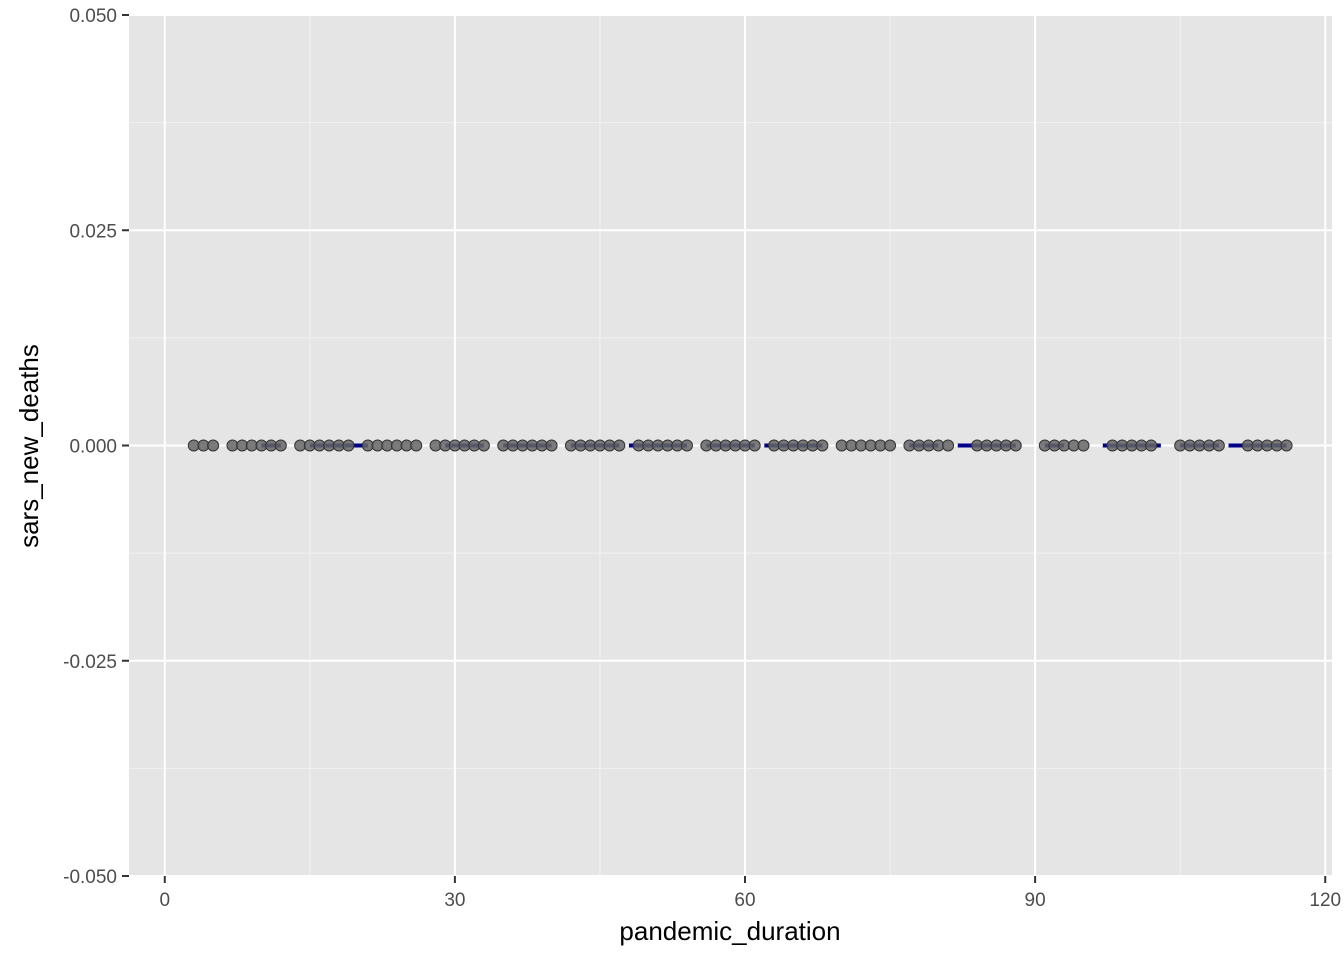 The width and height of the screenshot is (1344, 960). I want to click on y-axis: -0.050 -0.025 0.000 0.025 0.050, so click(96, 447).